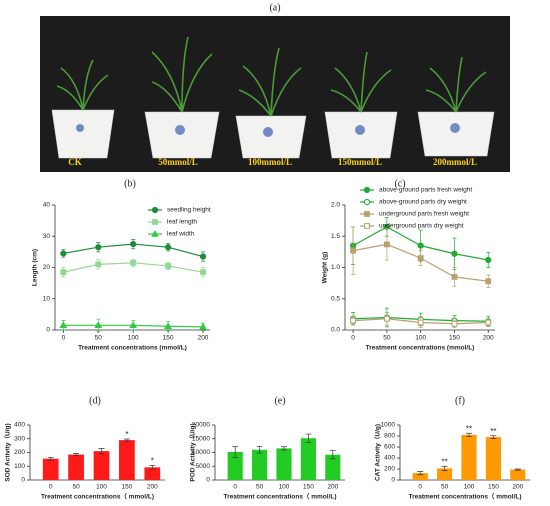  Describe the element at coordinates (75, 162) in the screenshot. I see `photo-label: CK` at that location.